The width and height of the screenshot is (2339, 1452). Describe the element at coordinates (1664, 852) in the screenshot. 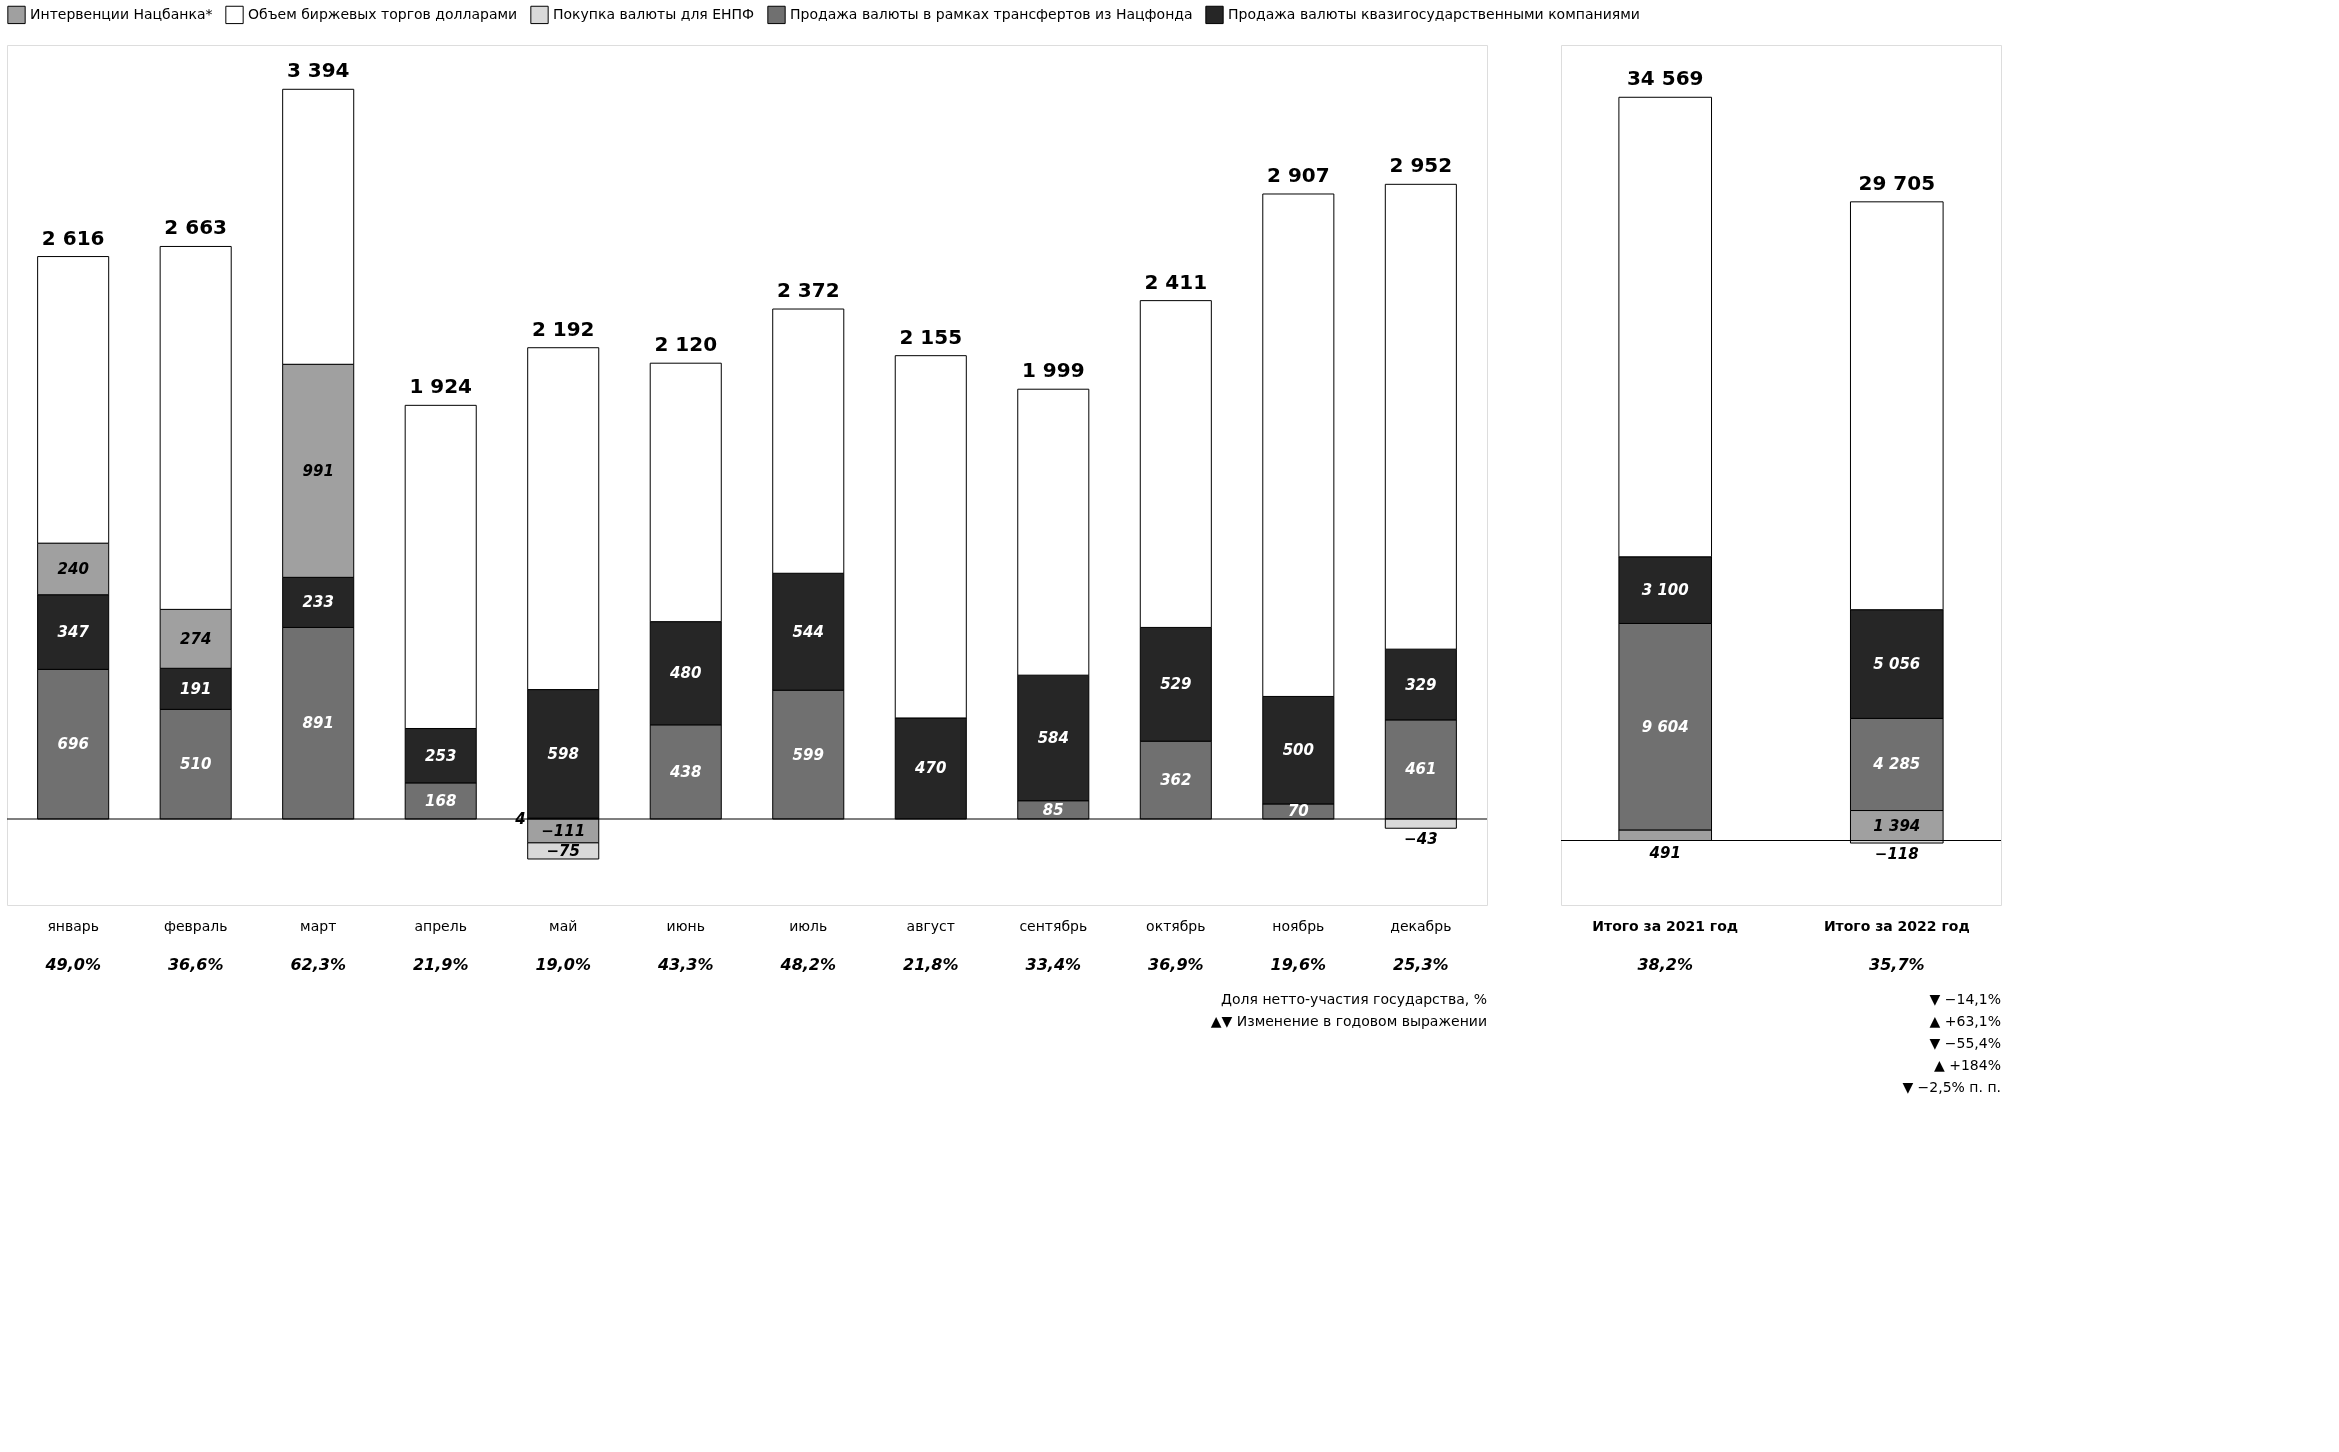

I see `data-label: 491` at that location.